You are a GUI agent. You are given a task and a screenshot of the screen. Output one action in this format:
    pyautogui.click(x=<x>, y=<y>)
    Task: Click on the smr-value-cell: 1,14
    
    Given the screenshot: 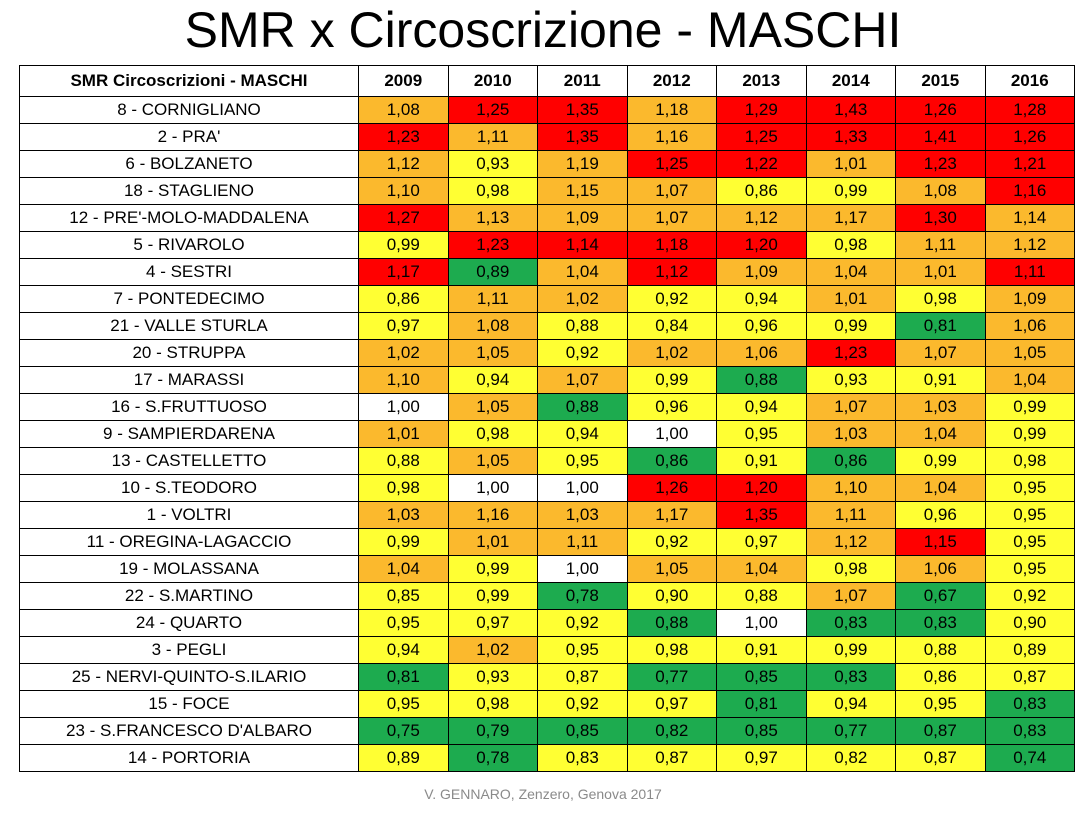 What is the action you would take?
    pyautogui.click(x=582, y=245)
    